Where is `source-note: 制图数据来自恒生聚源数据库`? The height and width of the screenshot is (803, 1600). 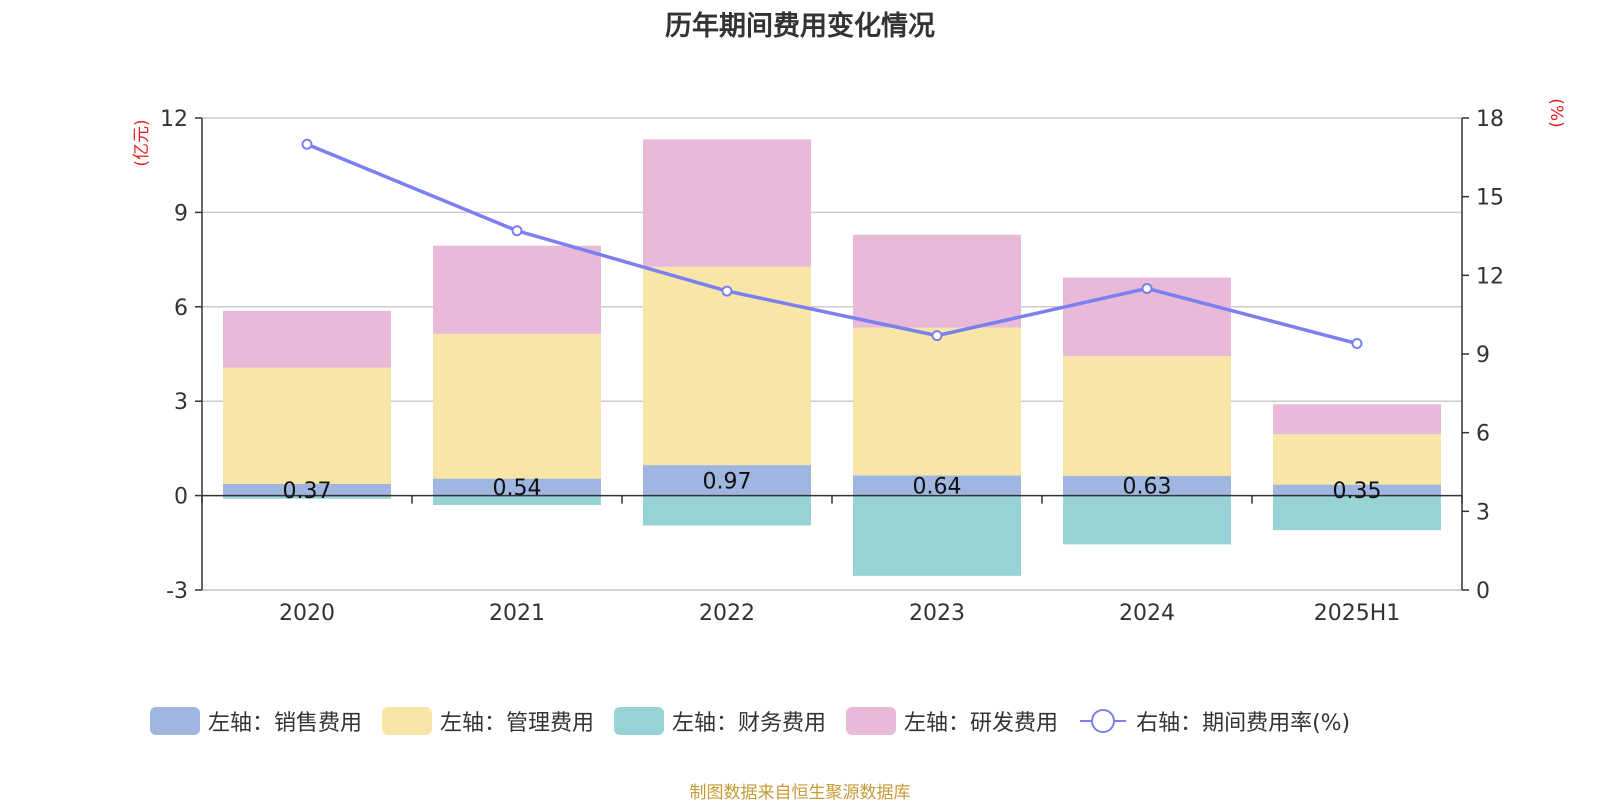 source-note: 制图数据来自恒生聚源数据库 is located at coordinates (800, 793).